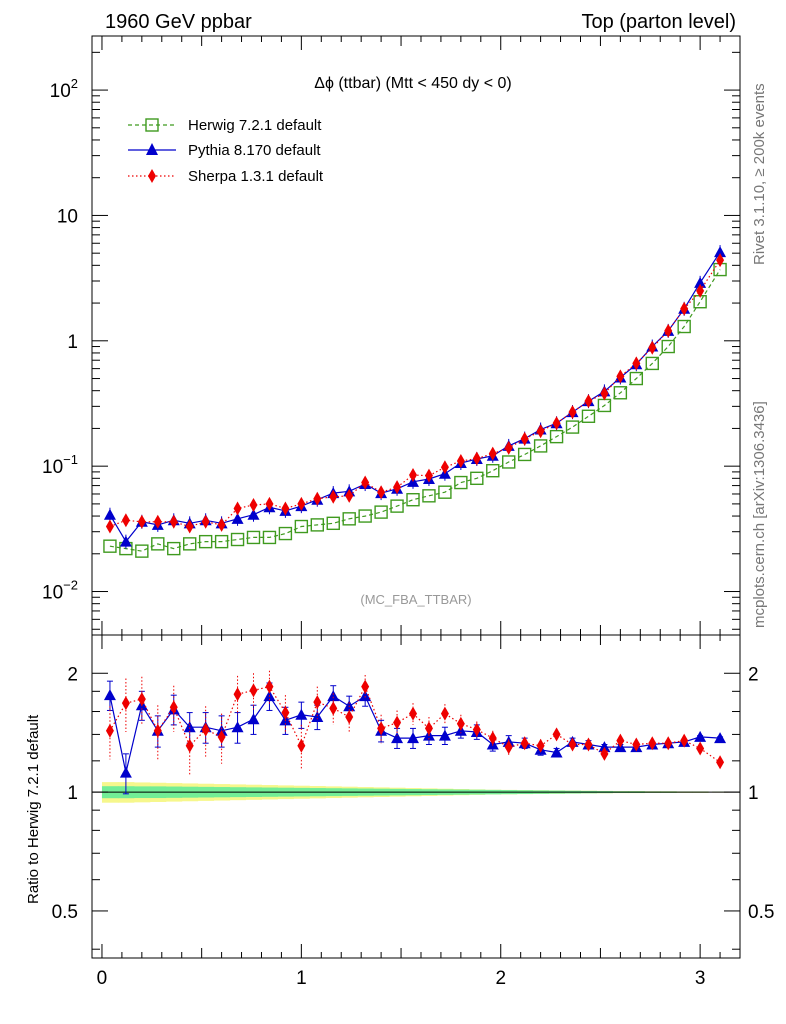 Image resolution: width=786 pixels, height=1024 pixels. I want to click on main-y-tick-label: 102, so click(64, 89).